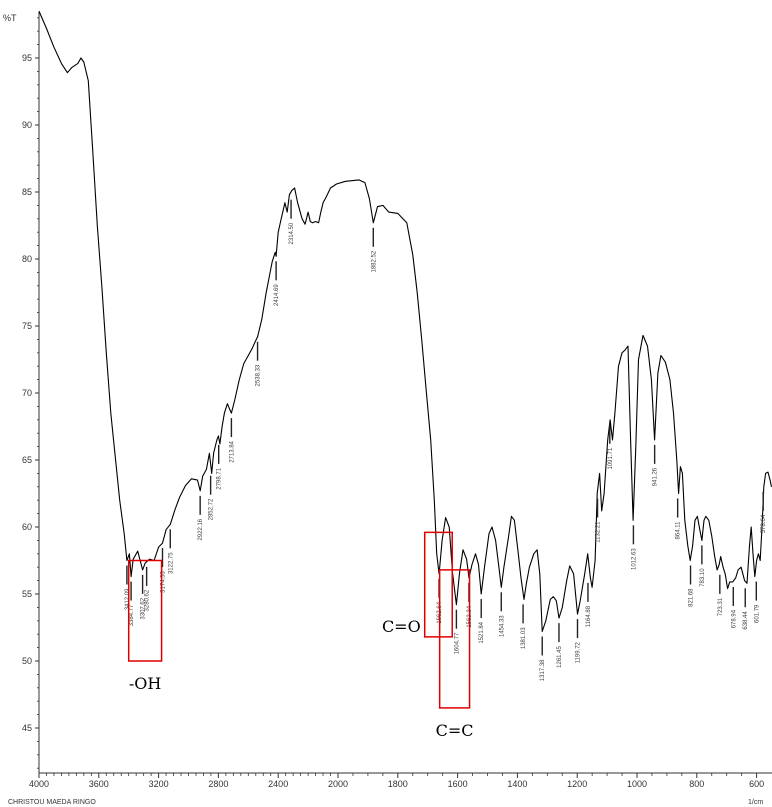 The width and height of the screenshot is (772, 807). Describe the element at coordinates (398, 784) in the screenshot. I see `x-tick-label: 1800` at that location.